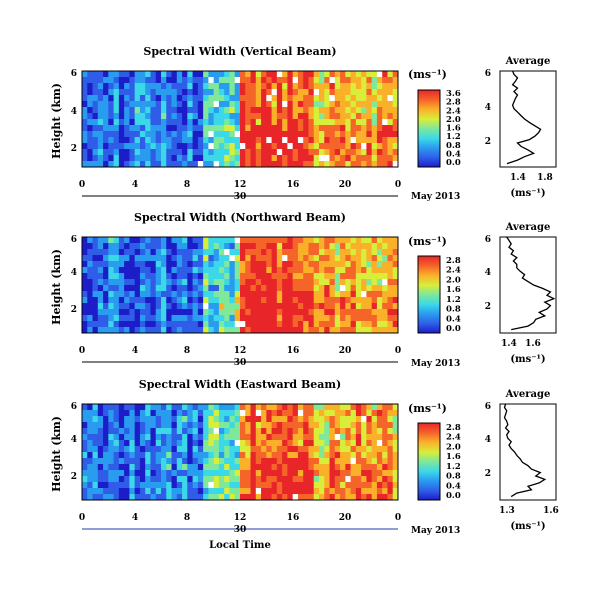 Image resolution: width=613 pixels, height=598 pixels. Describe the element at coordinates (488, 440) in the screenshot. I see `average-y-tick: 4` at that location.